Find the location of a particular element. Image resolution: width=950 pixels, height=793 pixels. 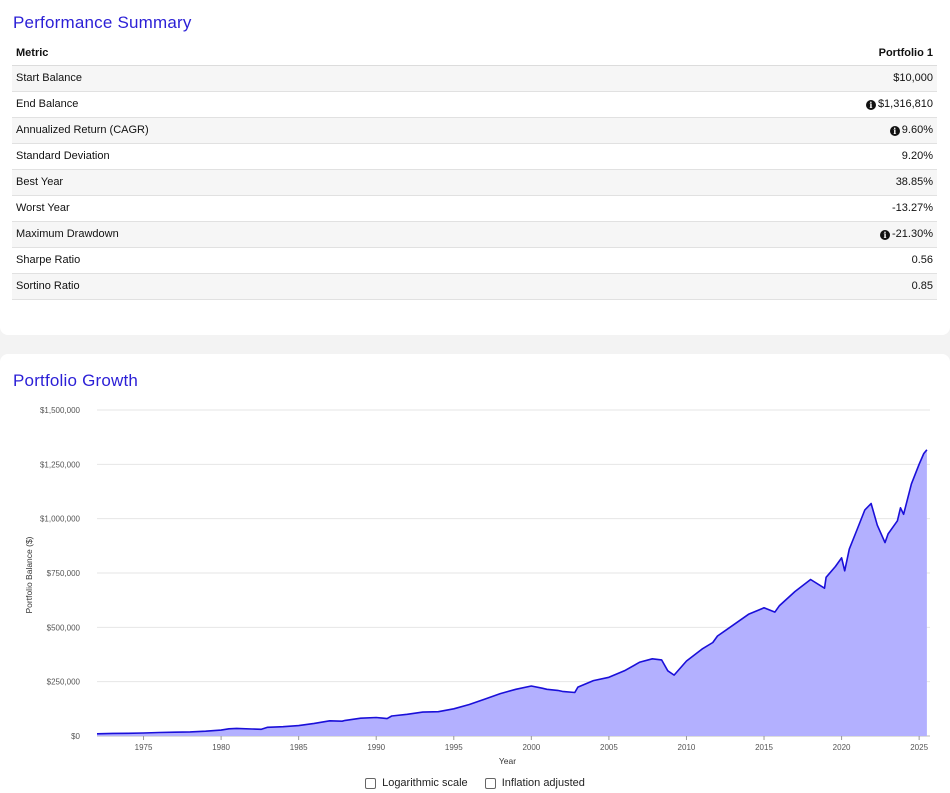

inflation-adjusted-option: Inflation adjusted is located at coordinates (534, 783).